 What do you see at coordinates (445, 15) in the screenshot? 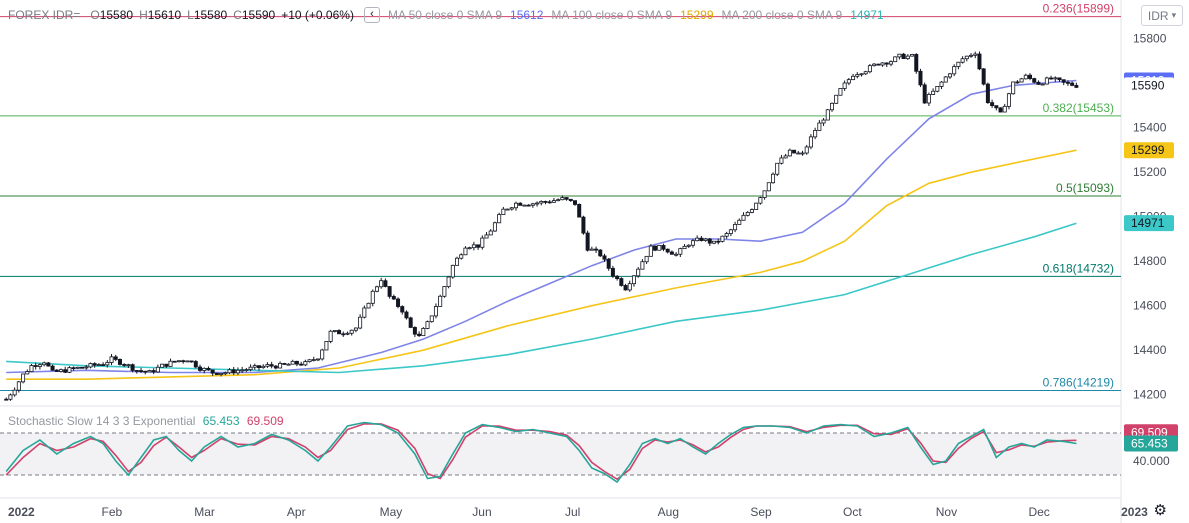
I see `ma50-label: MA 50 close 0 SMA 9` at bounding box center [445, 15].